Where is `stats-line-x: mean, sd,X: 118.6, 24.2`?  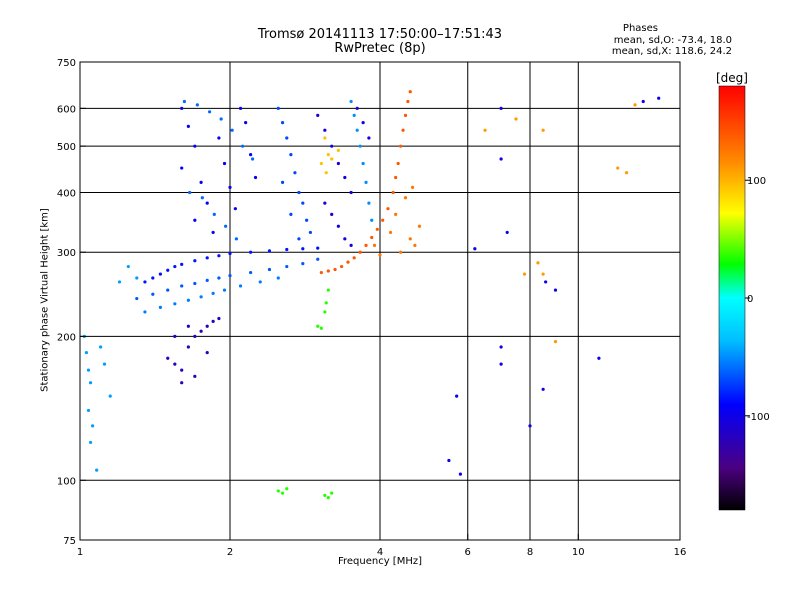 stats-line-x: mean, sd,X: 118.6, 24.2 is located at coordinates (671, 51).